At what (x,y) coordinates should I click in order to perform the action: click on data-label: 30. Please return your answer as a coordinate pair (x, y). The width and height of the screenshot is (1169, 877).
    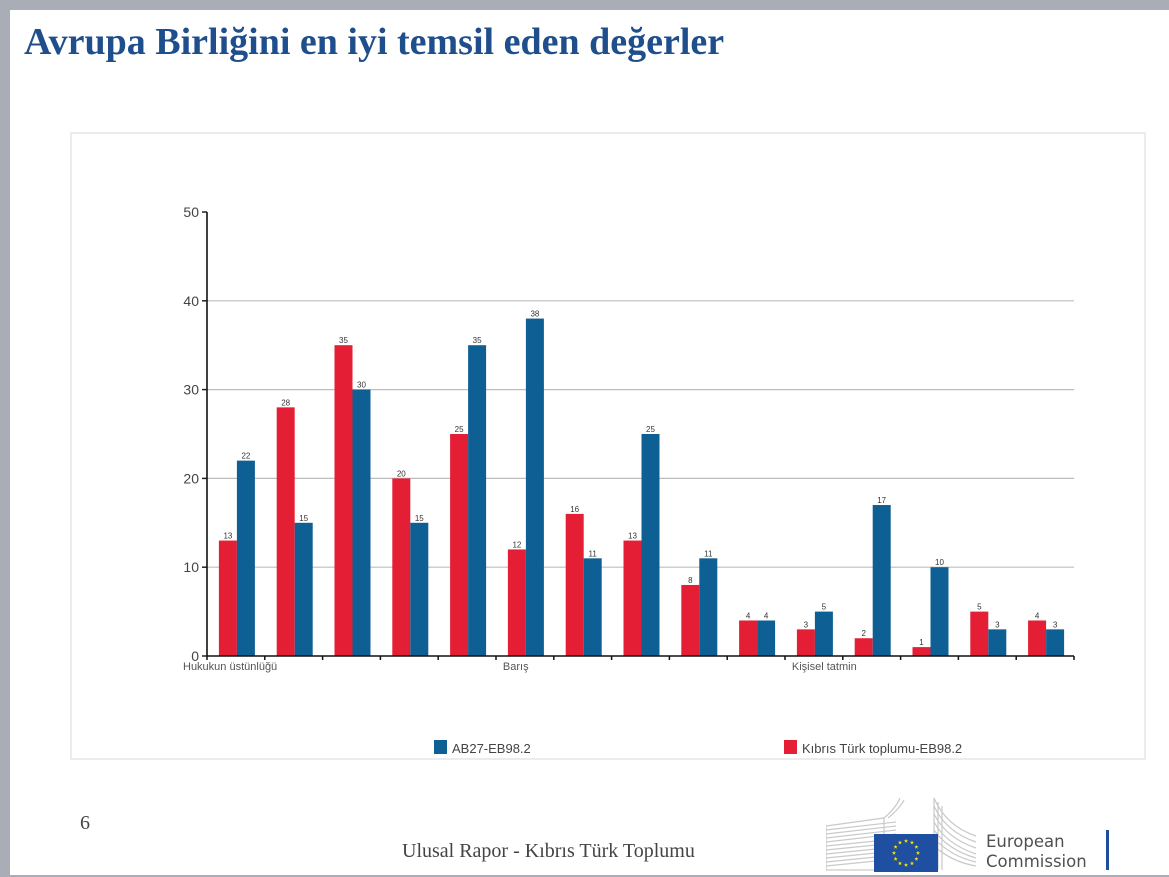
    Looking at the image, I should click on (361, 385).